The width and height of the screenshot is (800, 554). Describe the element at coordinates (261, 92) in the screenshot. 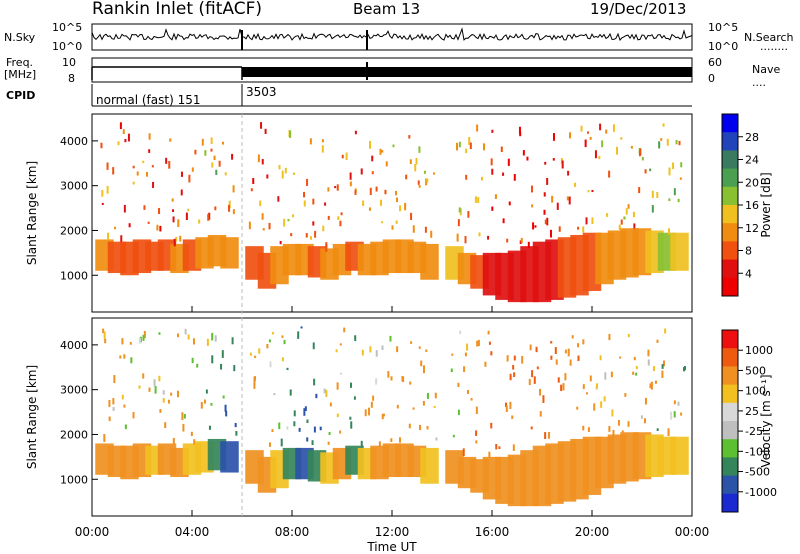

I see `cpid-segment-2: 3503` at that location.